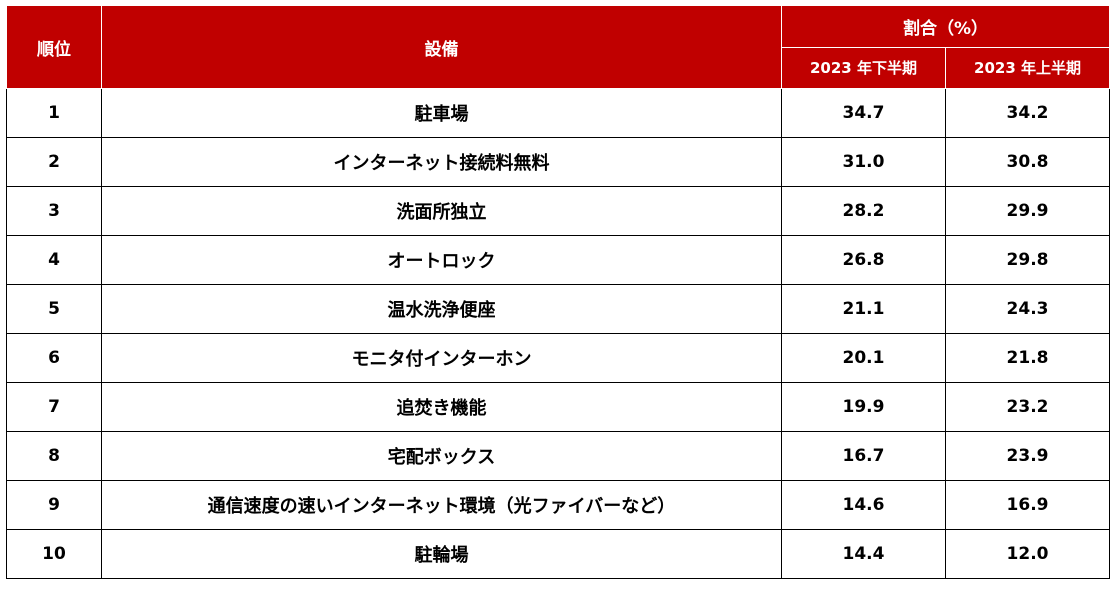  Describe the element at coordinates (54, 505) in the screenshot. I see `rank-cell: 9` at that location.